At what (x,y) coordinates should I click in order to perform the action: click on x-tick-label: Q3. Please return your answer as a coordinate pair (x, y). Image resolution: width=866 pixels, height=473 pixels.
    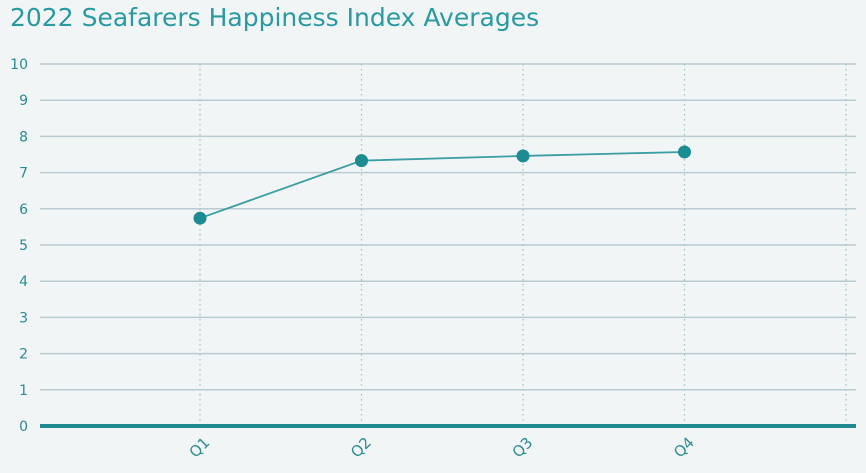
    Looking at the image, I should click on (523, 448).